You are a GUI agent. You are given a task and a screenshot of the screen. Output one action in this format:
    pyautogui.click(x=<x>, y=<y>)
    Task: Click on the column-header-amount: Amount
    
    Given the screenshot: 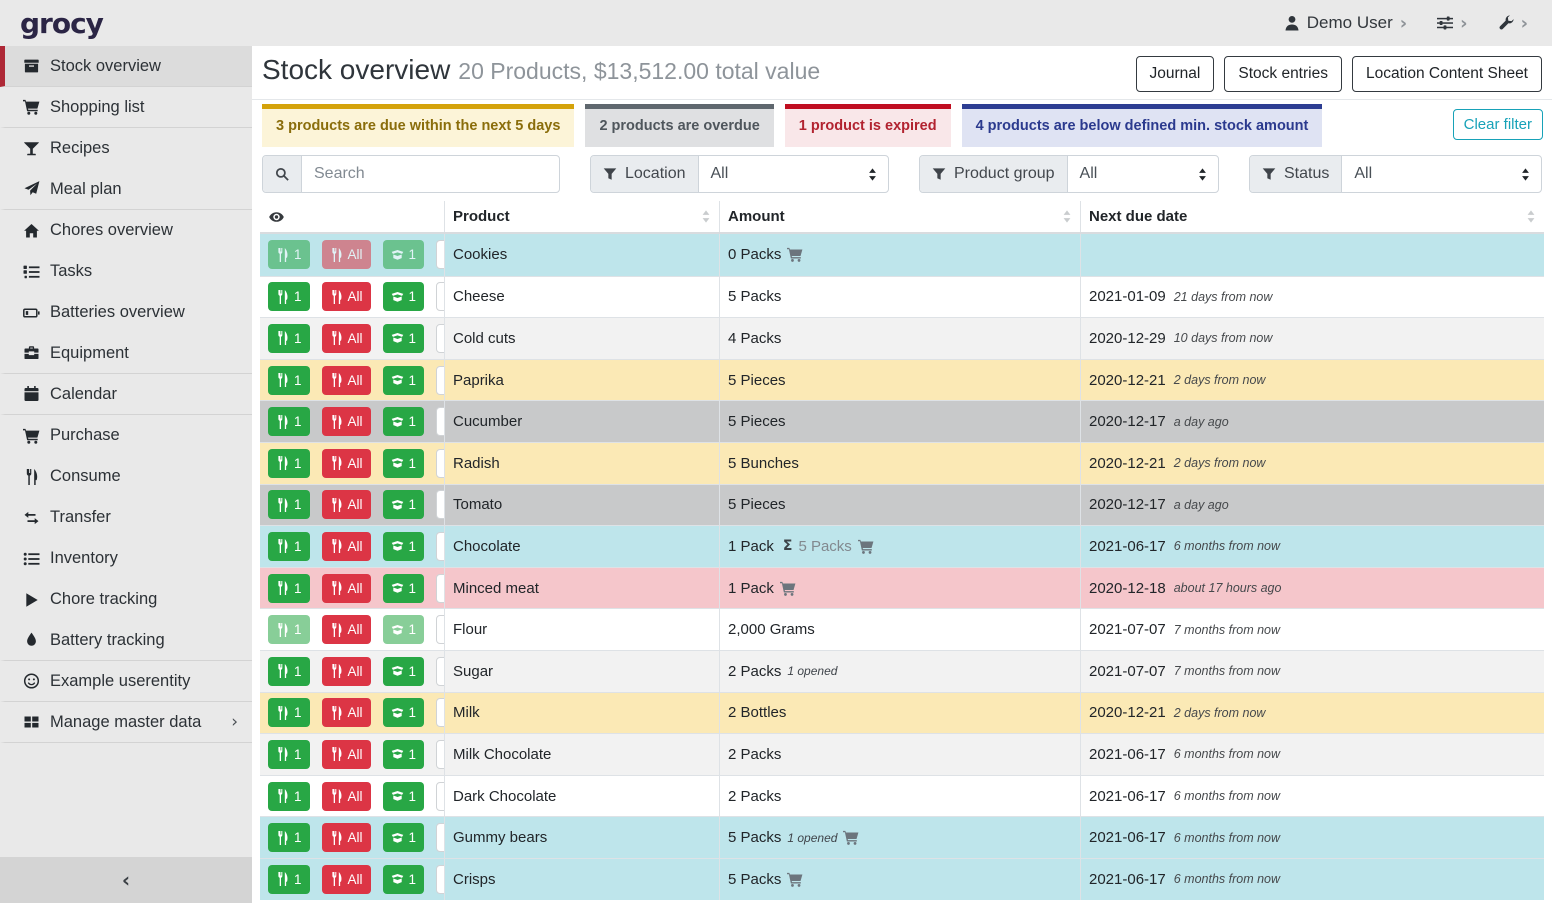 What is the action you would take?
    pyautogui.click(x=900, y=216)
    